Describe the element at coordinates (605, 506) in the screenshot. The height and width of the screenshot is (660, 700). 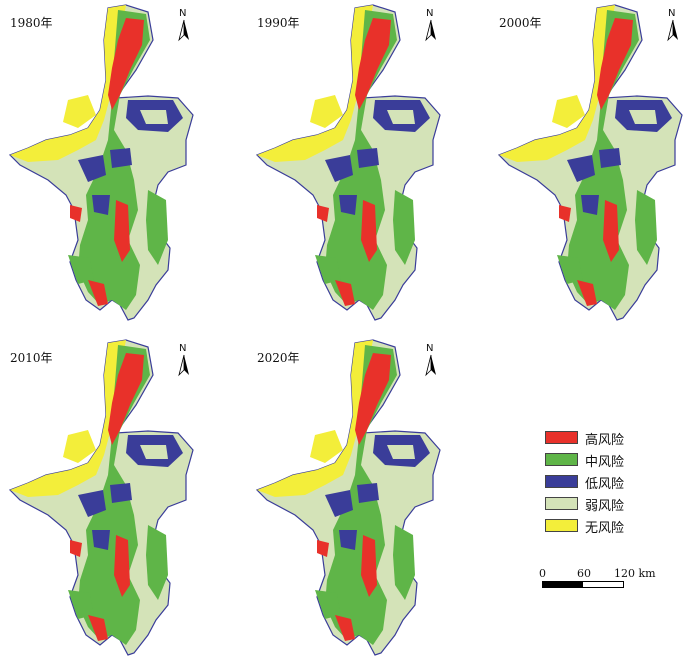
I see `legend-label: 弱风险` at that location.